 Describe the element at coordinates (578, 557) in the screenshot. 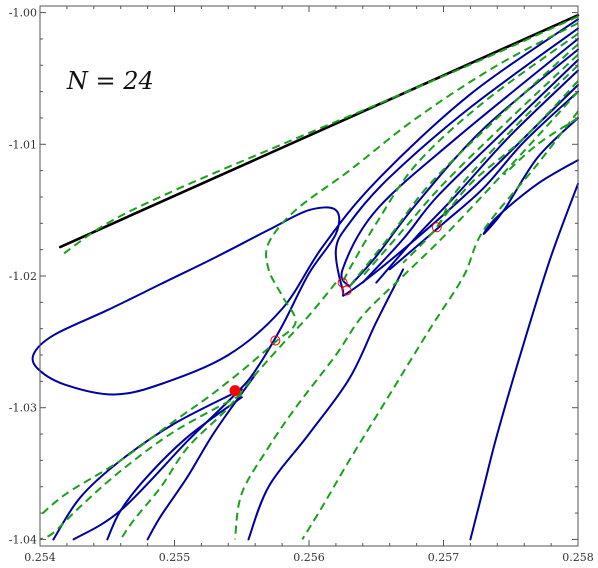

I see `x-tick-label: 0.258` at that location.